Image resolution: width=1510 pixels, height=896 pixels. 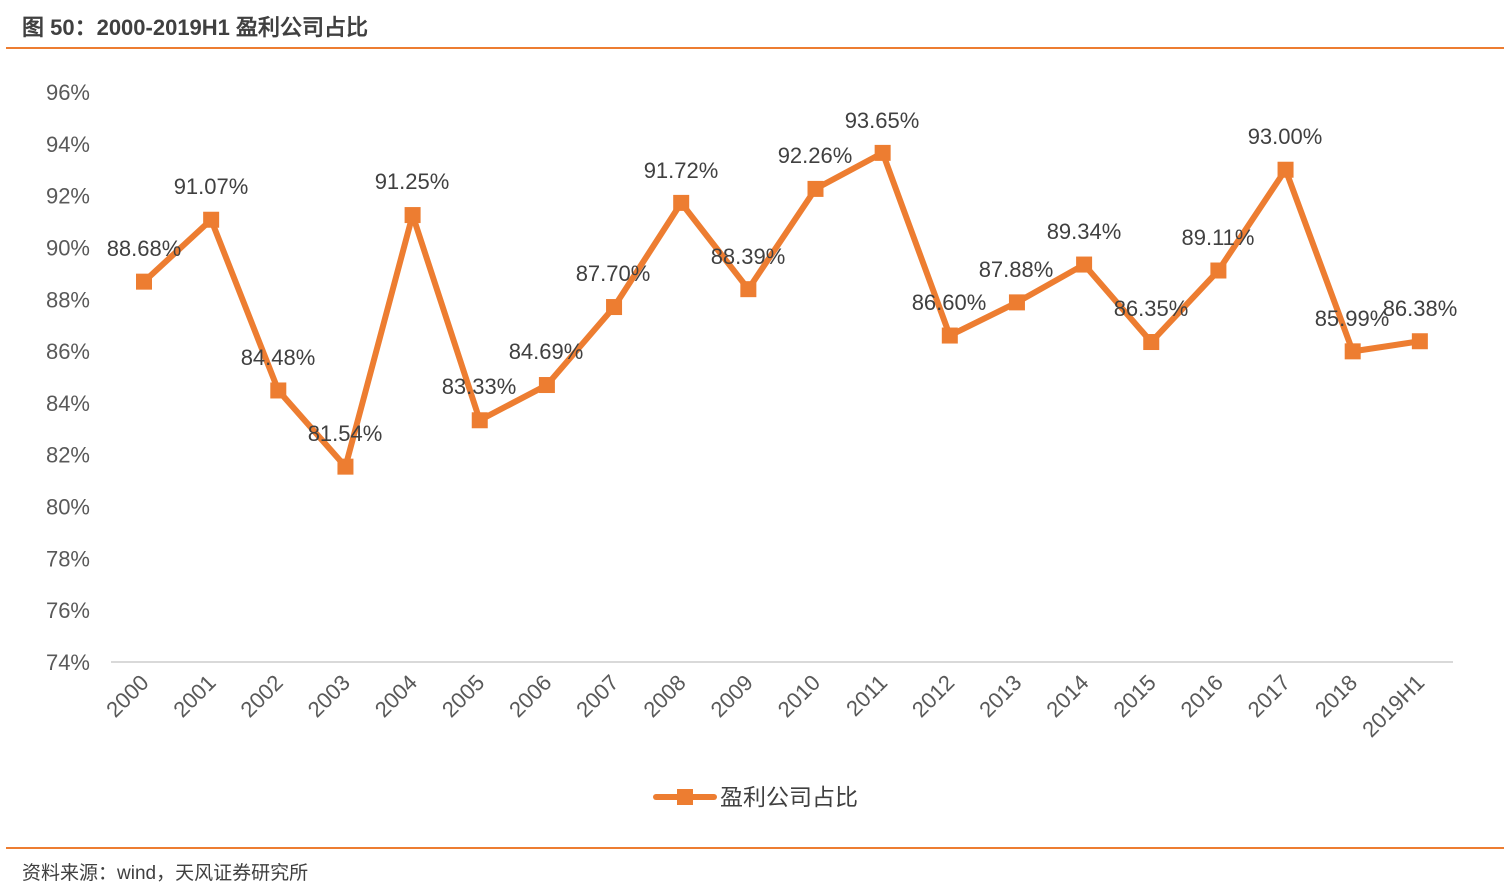 I want to click on y-tick-label: 88%, so click(x=68, y=299).